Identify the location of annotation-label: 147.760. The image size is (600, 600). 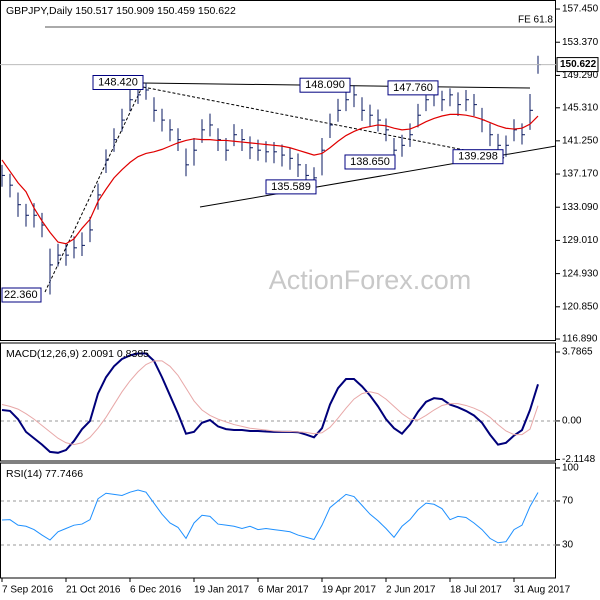
(413, 88).